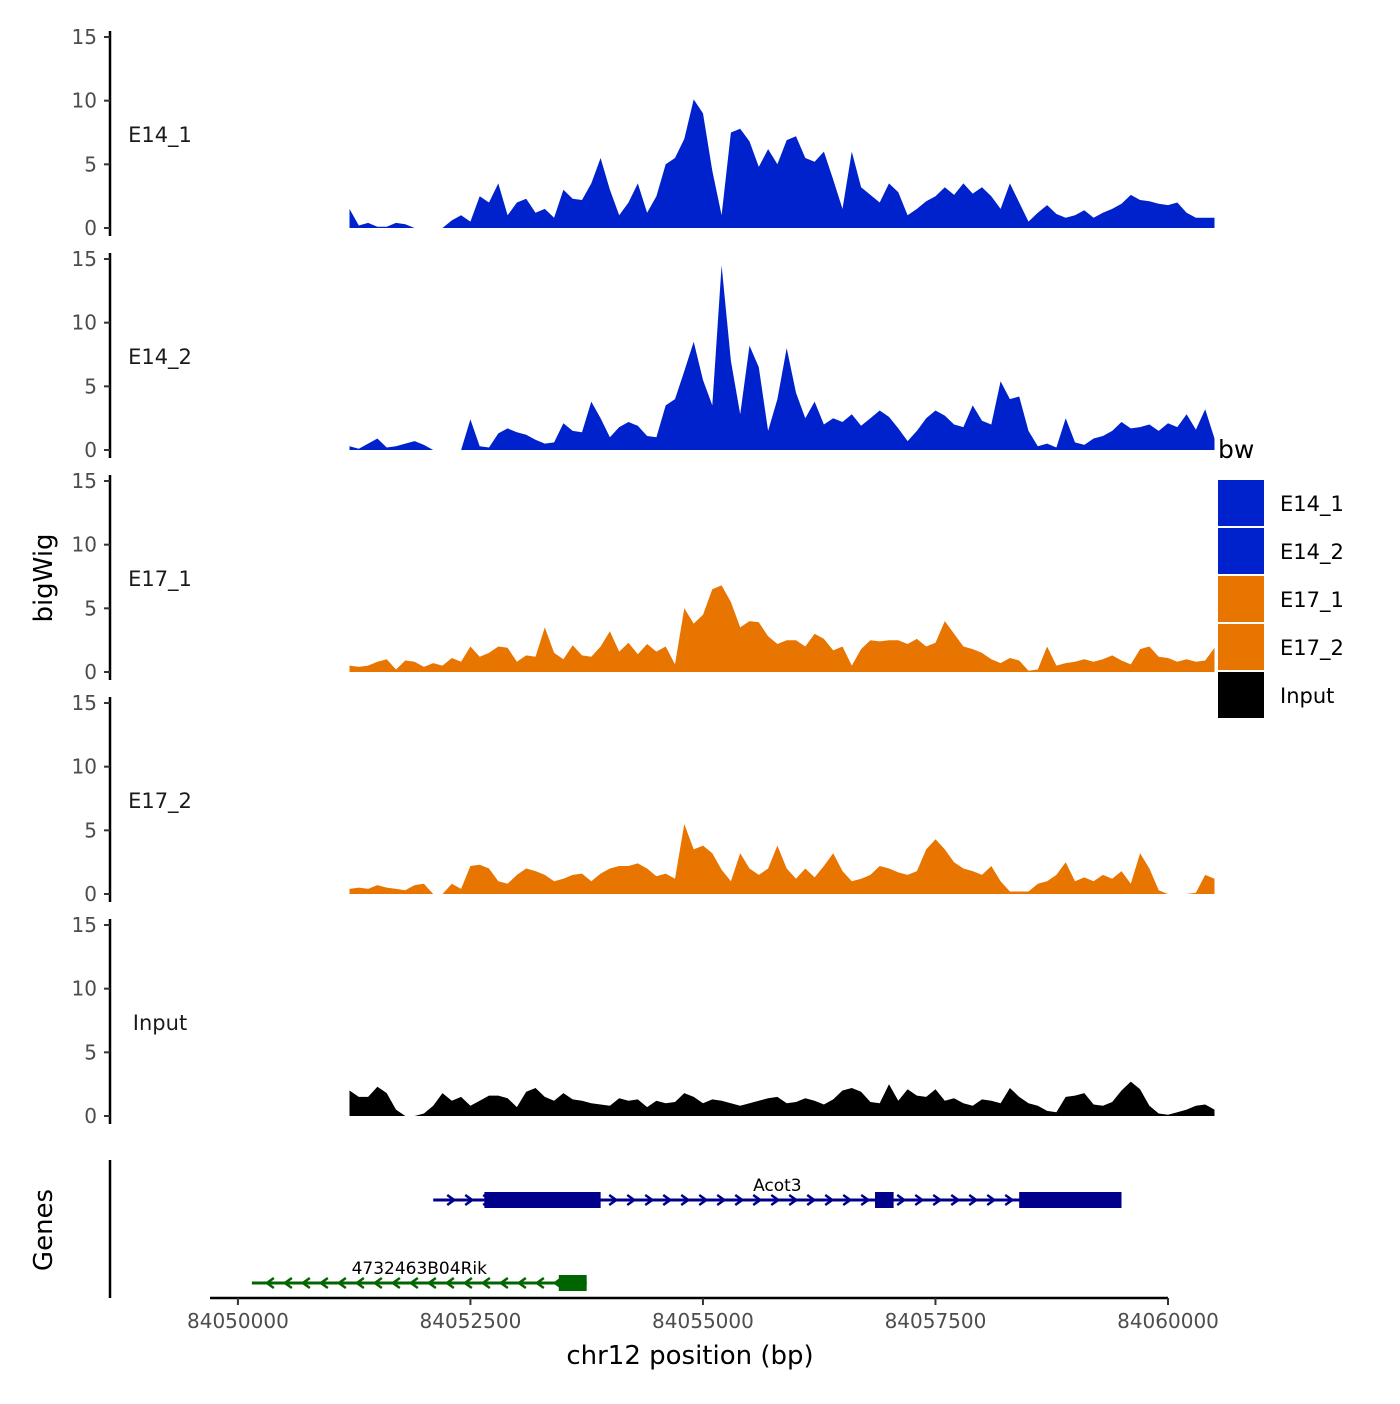 Image resolution: width=1400 pixels, height=1404 pixels. I want to click on x-tick-label: 84057500, so click(936, 1321).